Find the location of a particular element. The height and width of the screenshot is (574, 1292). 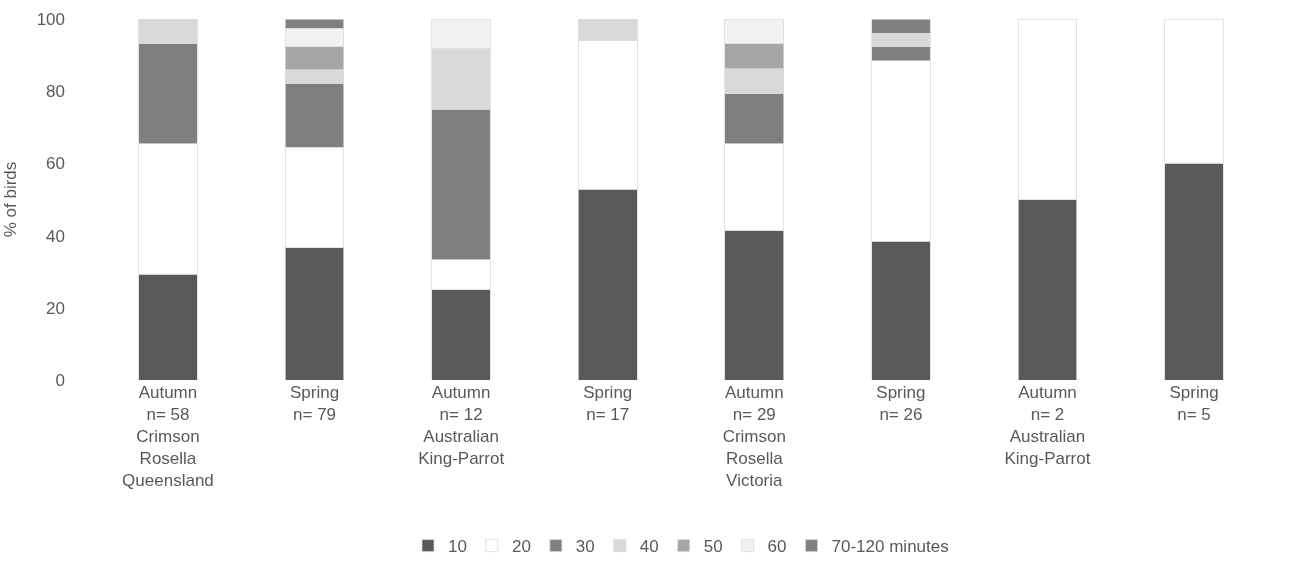

y-axis-title: % of birds is located at coordinates (11, 199).